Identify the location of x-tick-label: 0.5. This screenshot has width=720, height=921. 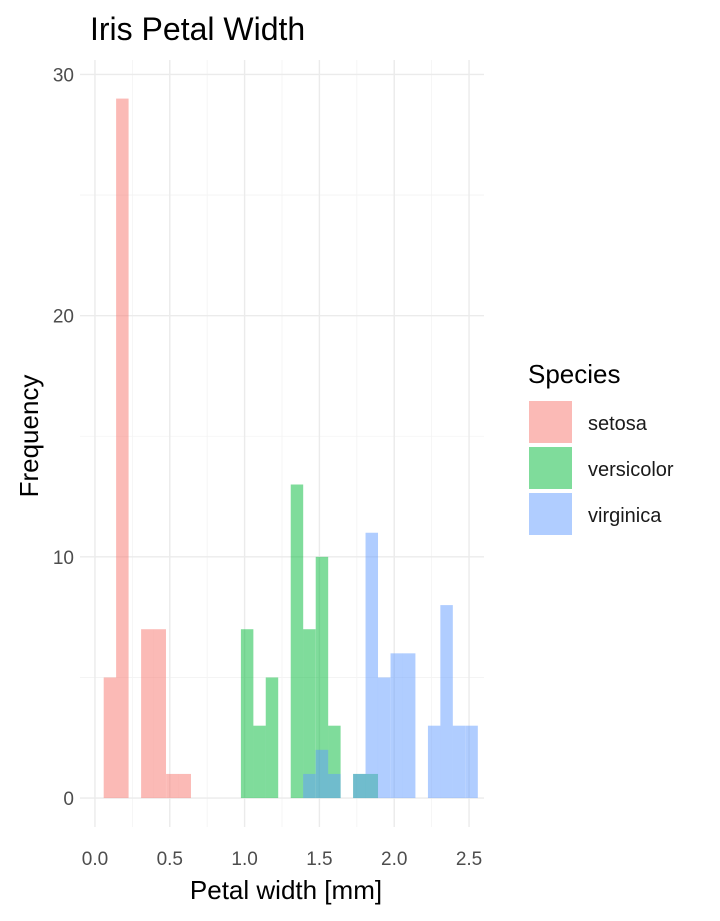
(170, 859).